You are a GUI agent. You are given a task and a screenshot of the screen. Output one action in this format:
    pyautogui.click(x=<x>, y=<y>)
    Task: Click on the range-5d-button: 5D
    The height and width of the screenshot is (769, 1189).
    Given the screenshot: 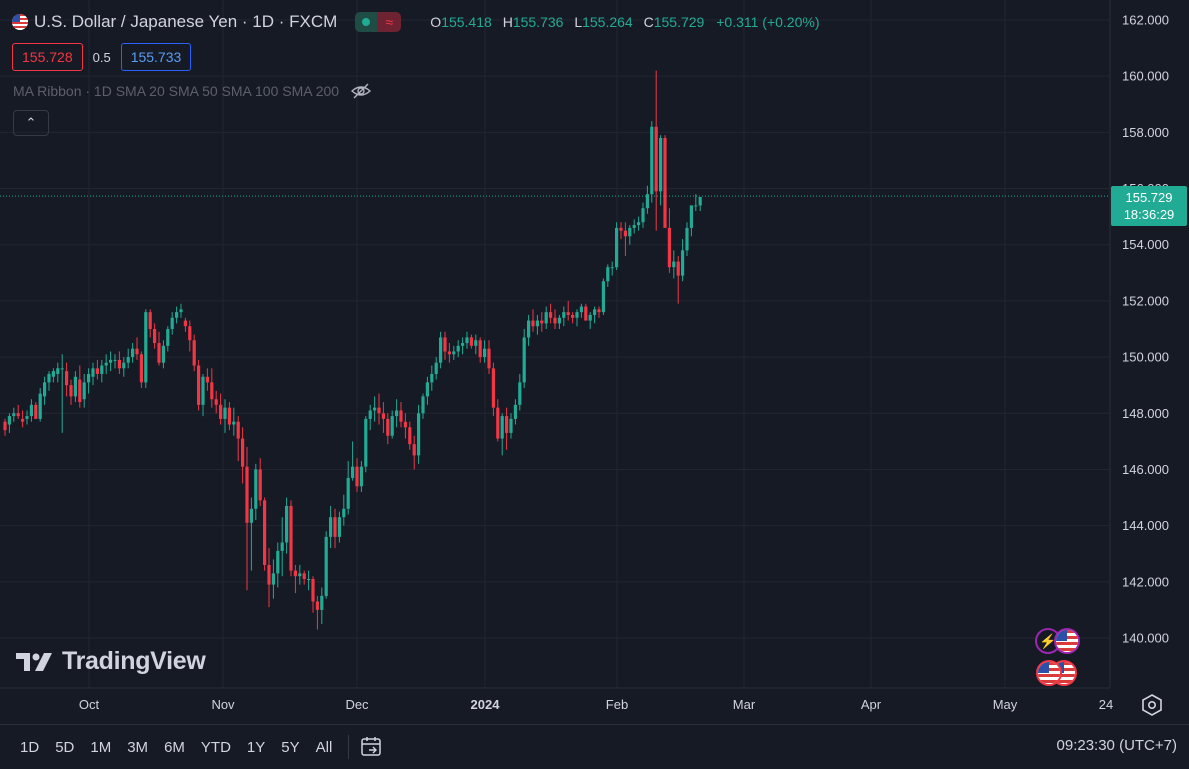 What is the action you would take?
    pyautogui.click(x=65, y=747)
    